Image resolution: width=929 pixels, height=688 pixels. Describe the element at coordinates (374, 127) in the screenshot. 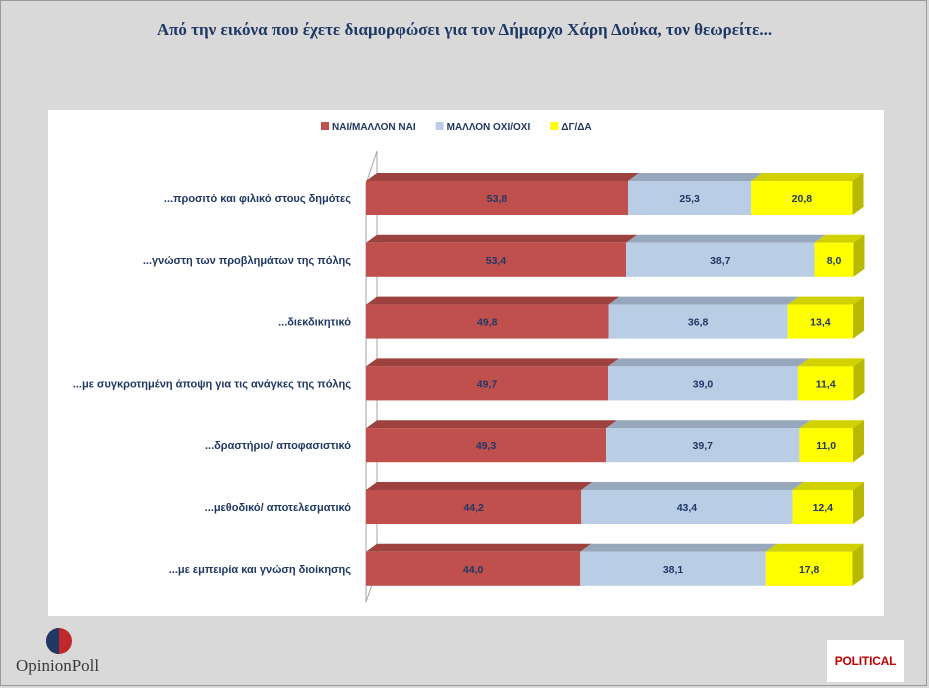

I see `legend-label-1: ΝΑΙ/ΜΑΛΛΟΝ ΝΑΙ` at that location.